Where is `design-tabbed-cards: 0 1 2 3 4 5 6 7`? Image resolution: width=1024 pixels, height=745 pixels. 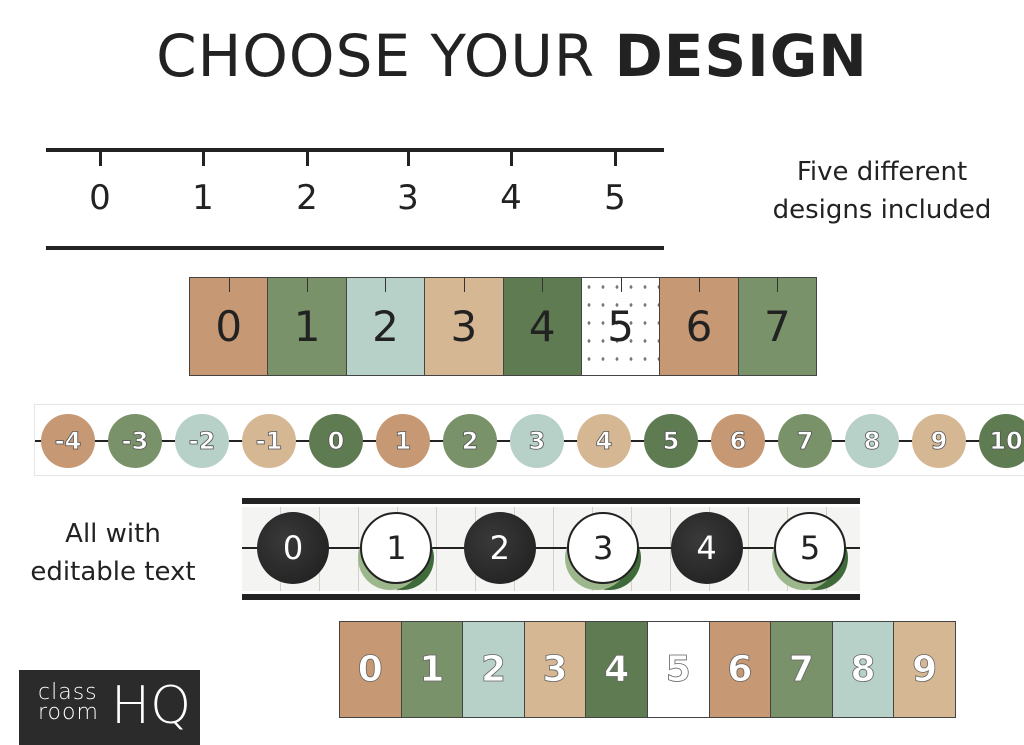 design-tabbed-cards: 0 1 2 3 4 5 6 7 is located at coordinates (503, 326).